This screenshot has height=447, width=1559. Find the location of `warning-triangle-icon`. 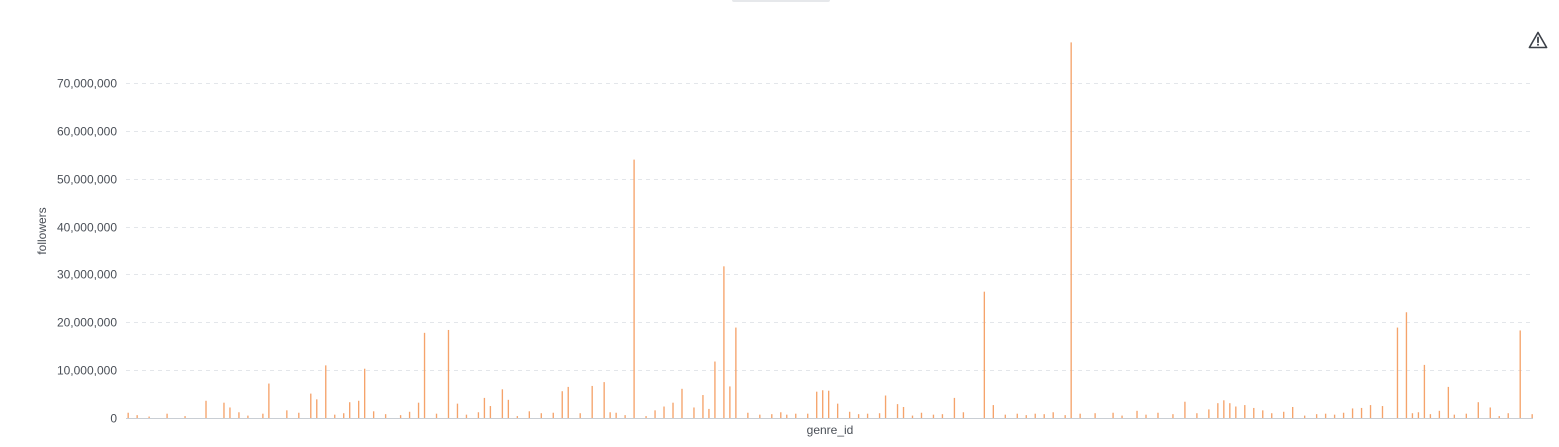

warning-triangle-icon is located at coordinates (1538, 40).